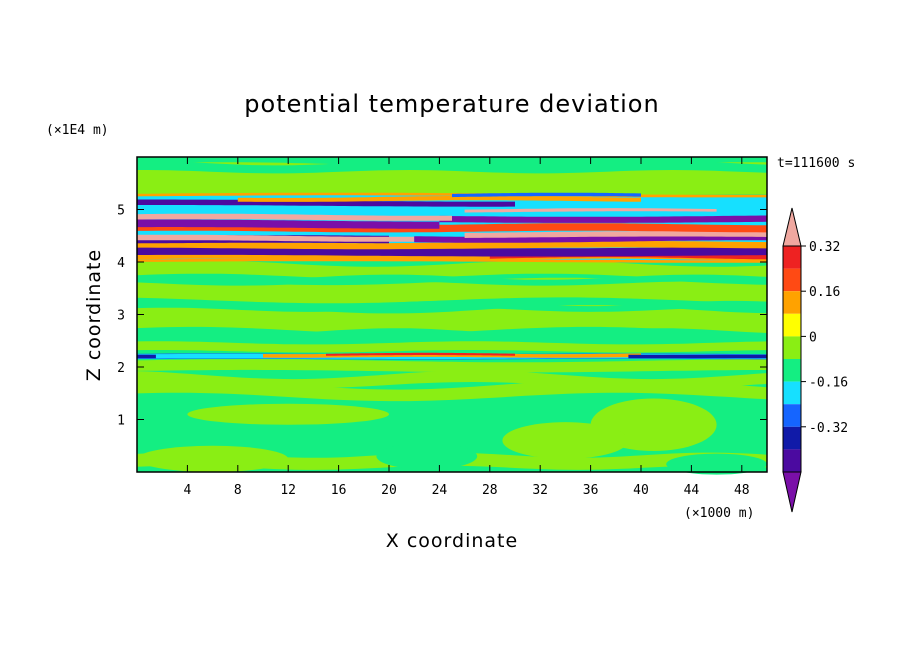  What do you see at coordinates (719, 513) in the screenshot?
I see `x-unit-label: (×1000 m)` at bounding box center [719, 513].